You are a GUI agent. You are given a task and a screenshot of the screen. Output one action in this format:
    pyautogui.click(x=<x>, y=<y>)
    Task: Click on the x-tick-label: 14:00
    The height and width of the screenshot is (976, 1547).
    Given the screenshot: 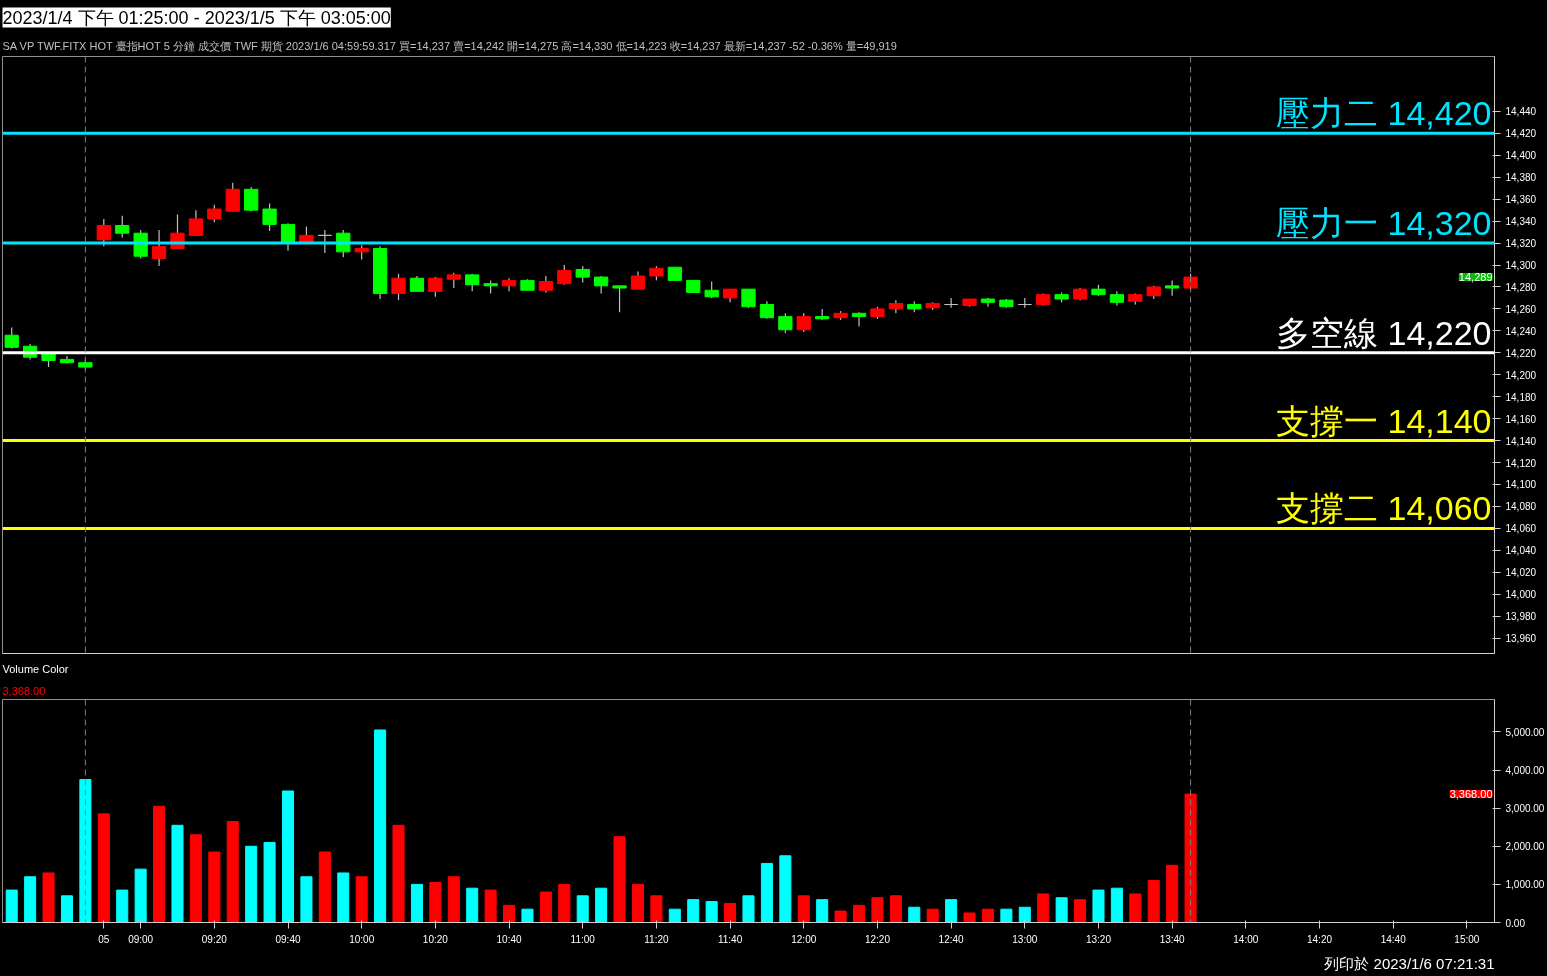 What is the action you would take?
    pyautogui.click(x=1246, y=939)
    